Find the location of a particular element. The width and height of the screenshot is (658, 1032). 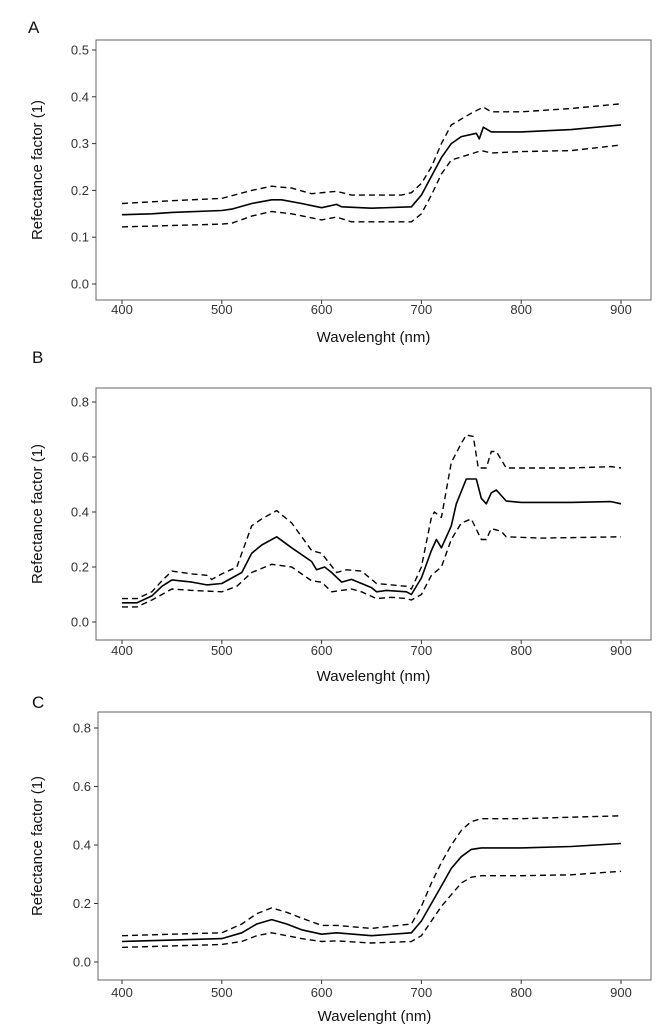

panel-label: A is located at coordinates (34, 27).